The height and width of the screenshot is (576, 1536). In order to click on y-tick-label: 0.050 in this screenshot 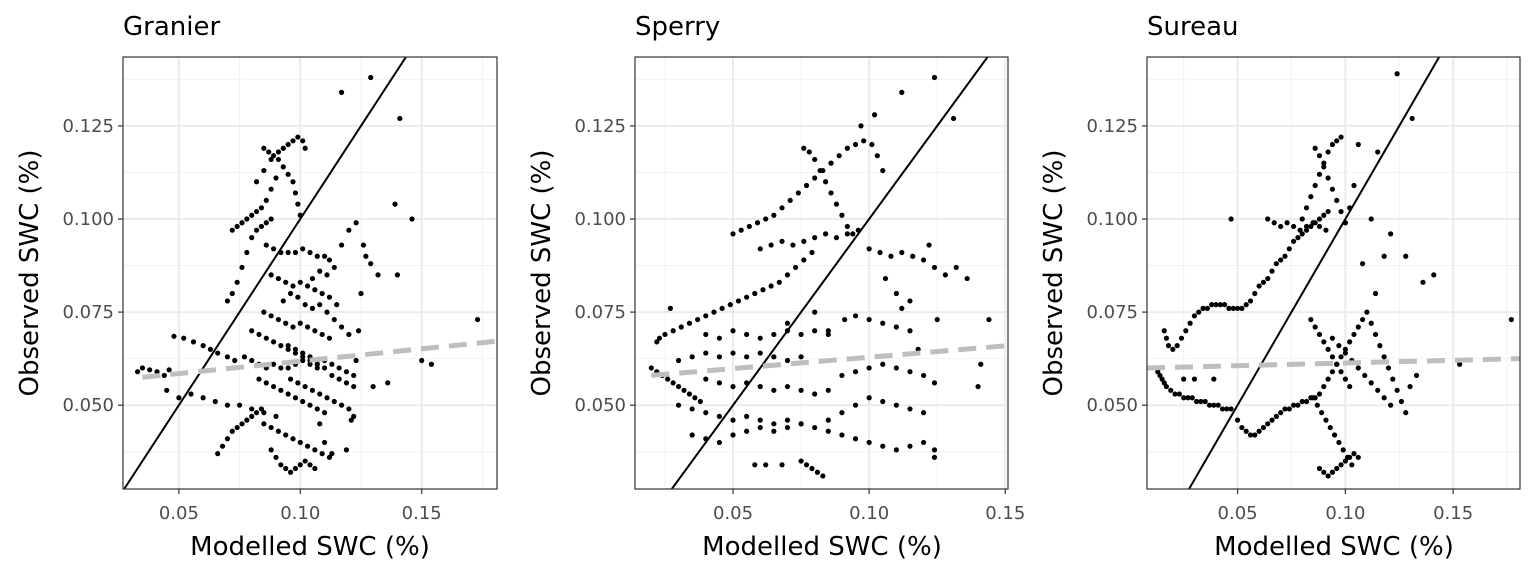, I will do `click(600, 405)`.